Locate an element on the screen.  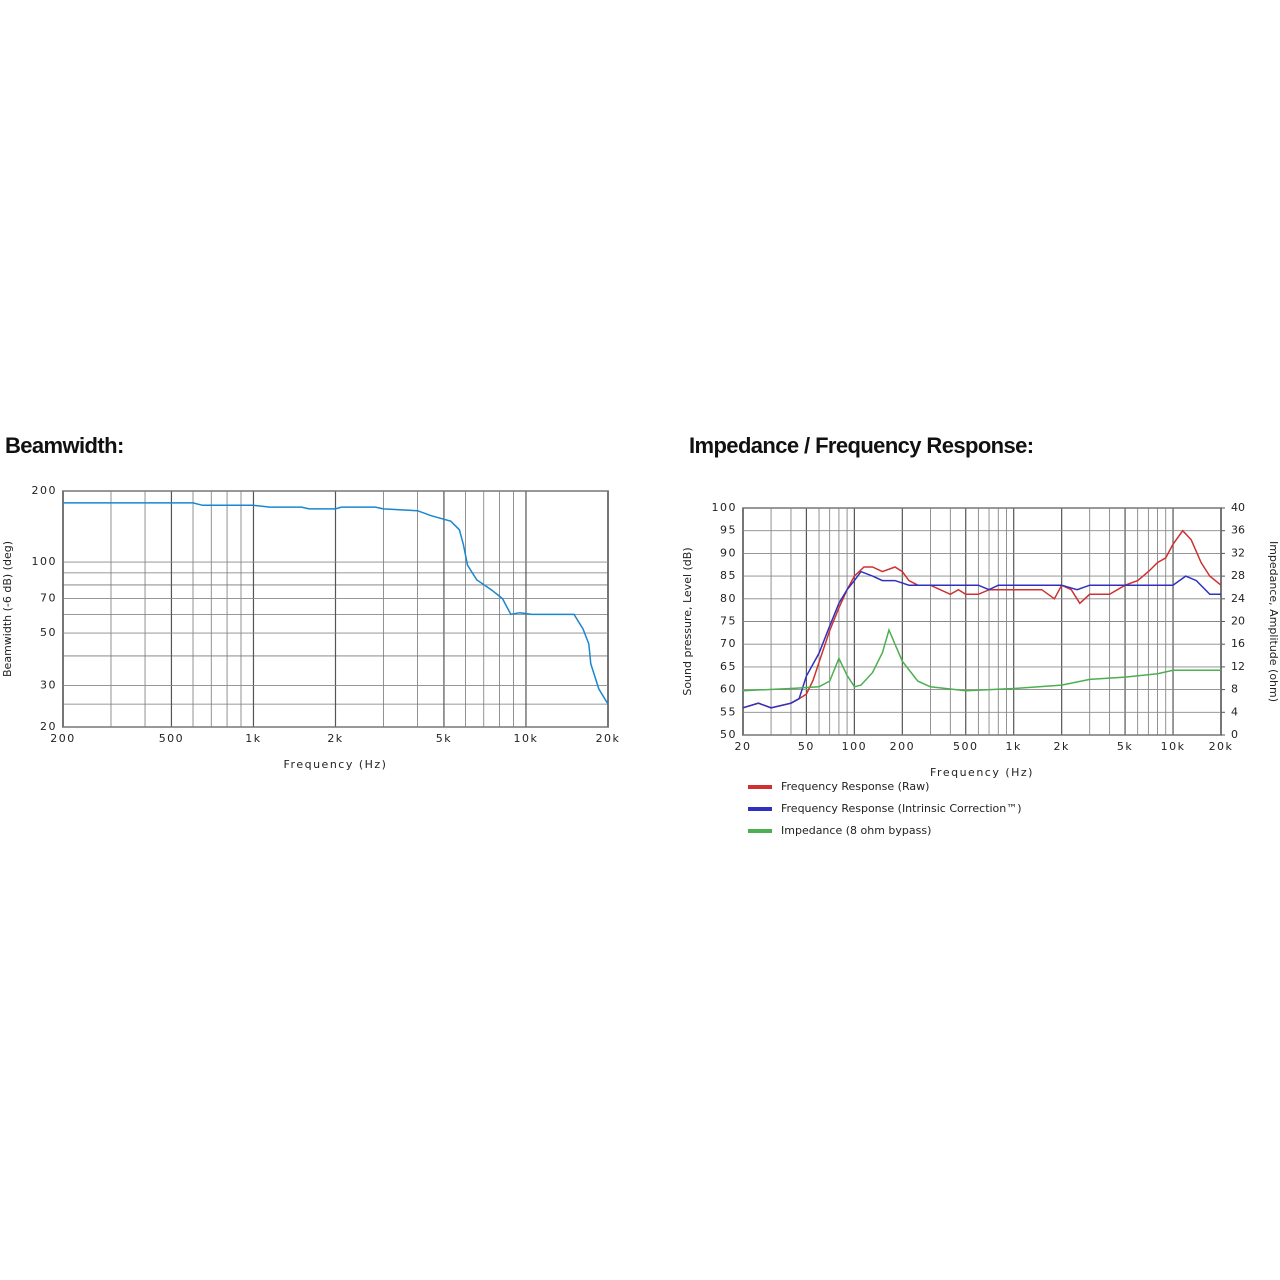
y-tick-label: 90 is located at coordinates (728, 552).